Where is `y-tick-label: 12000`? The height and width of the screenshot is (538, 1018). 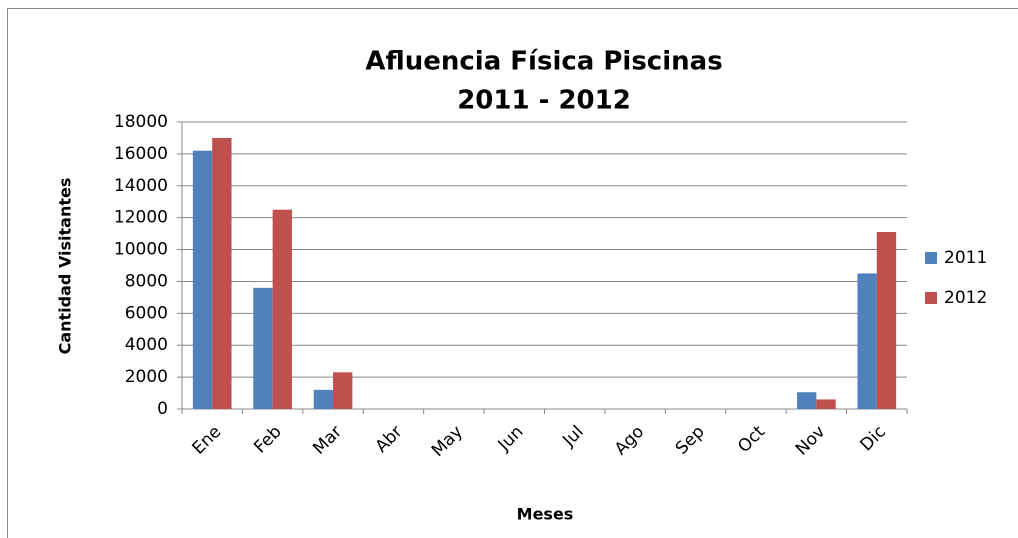 y-tick-label: 12000 is located at coordinates (141, 218).